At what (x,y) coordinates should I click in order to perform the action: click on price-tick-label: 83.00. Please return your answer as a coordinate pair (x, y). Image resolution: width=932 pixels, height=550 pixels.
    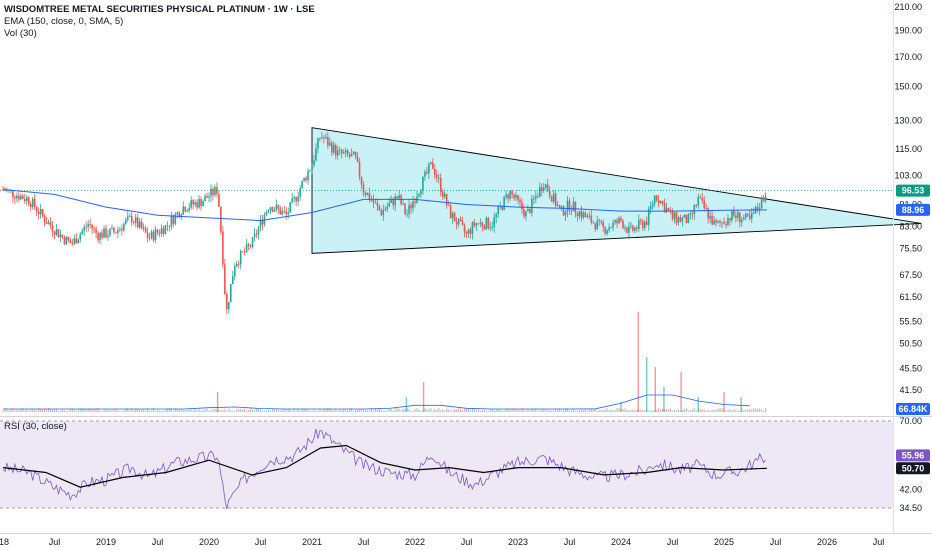
    Looking at the image, I should click on (910, 226).